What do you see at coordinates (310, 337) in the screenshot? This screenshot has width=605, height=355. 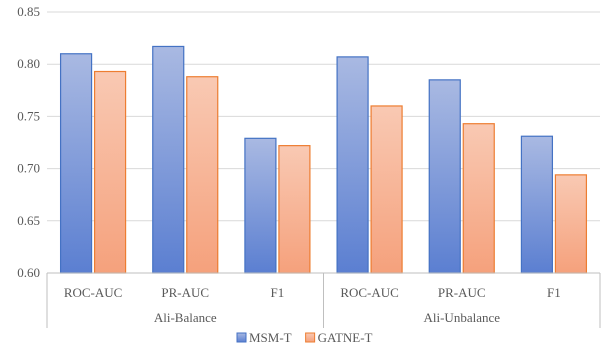 I see `legend-swatch-gatne-t` at bounding box center [310, 337].